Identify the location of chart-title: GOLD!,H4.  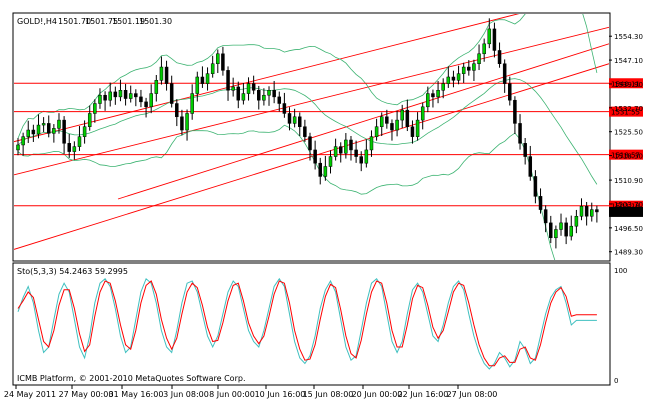
(37, 21).